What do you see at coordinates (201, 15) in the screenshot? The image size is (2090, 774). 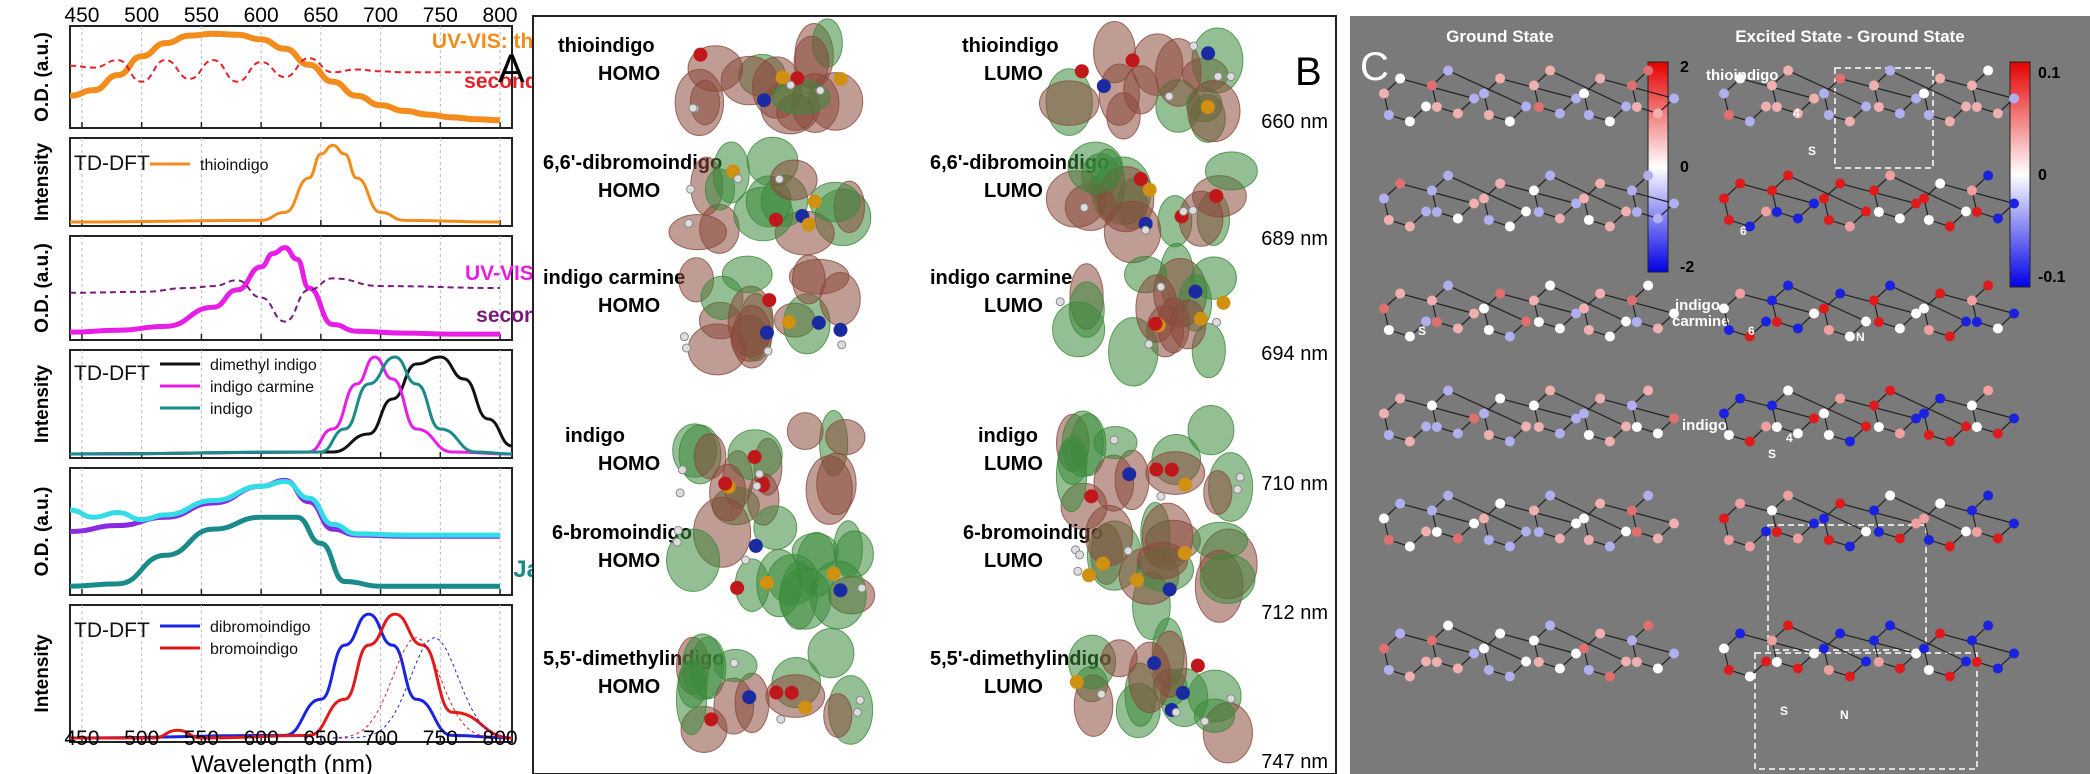 I see `top-tick-label: 550` at bounding box center [201, 15].